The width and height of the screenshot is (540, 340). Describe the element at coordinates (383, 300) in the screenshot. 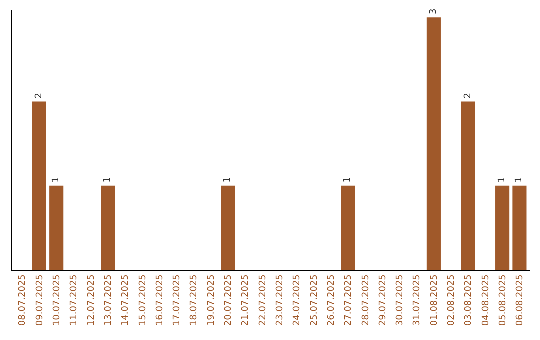

I see `x-tick-label: 29.07.2025` at that location.